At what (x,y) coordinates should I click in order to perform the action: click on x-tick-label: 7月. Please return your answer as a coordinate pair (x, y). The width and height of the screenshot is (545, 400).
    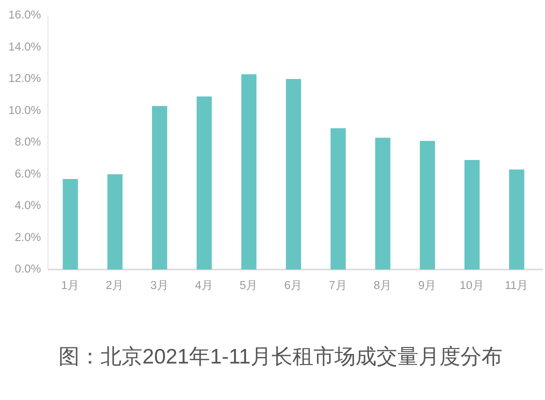
    Looking at the image, I should click on (338, 285).